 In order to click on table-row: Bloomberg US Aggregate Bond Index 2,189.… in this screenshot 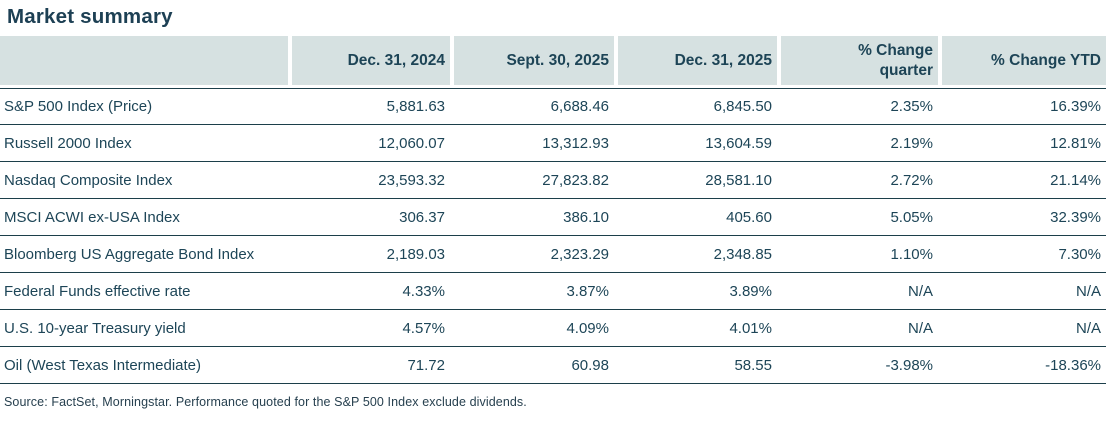, I will do `click(553, 254)`.